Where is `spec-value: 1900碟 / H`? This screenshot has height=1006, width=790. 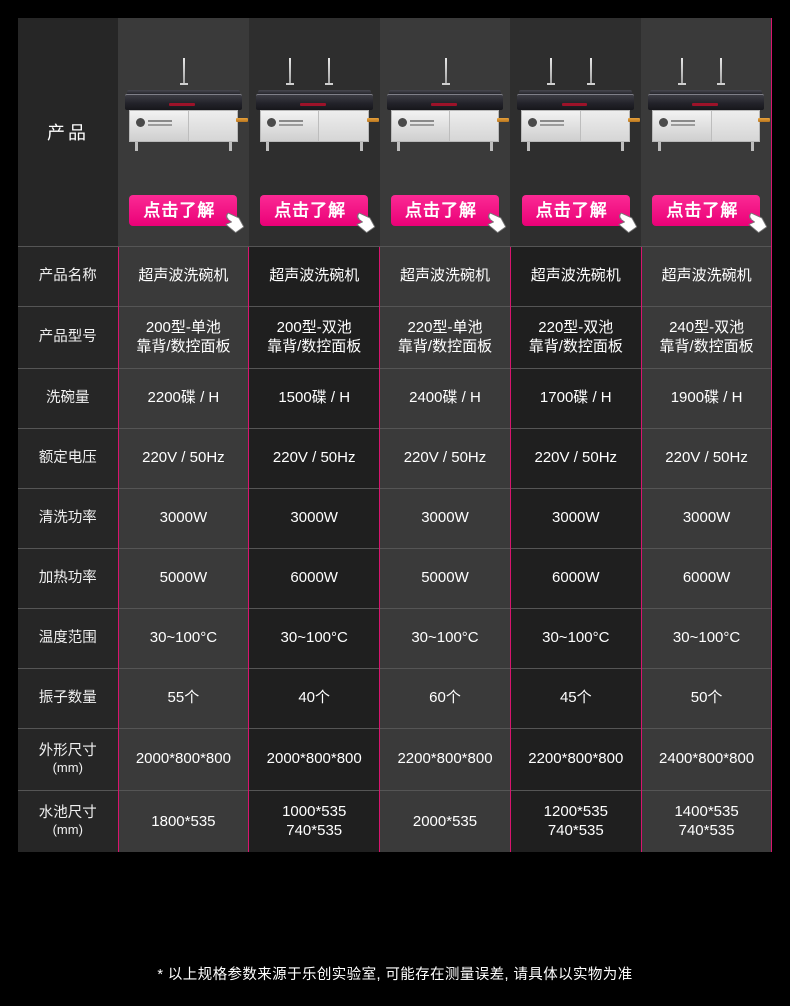 spec-value: 1900碟 / H is located at coordinates (706, 398).